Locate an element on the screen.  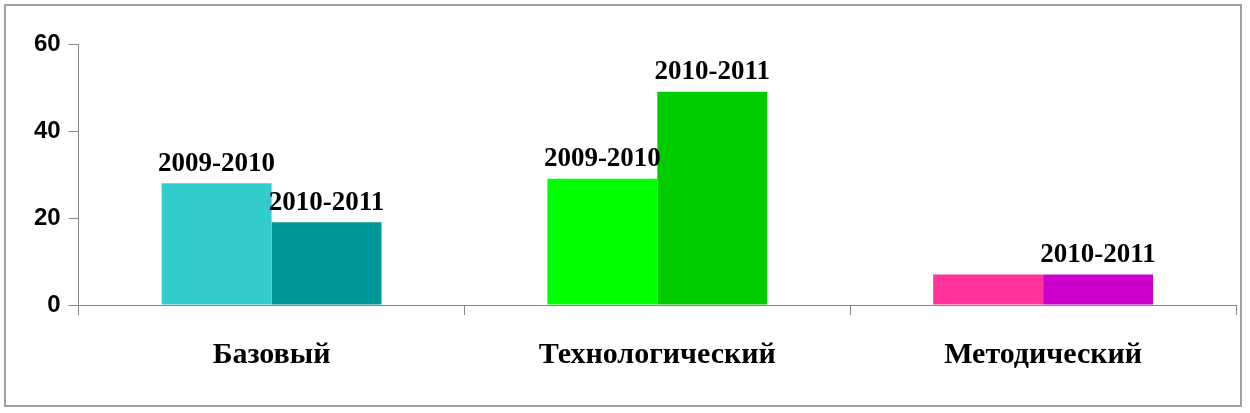
x-tick-label: Базовый is located at coordinates (271, 352).